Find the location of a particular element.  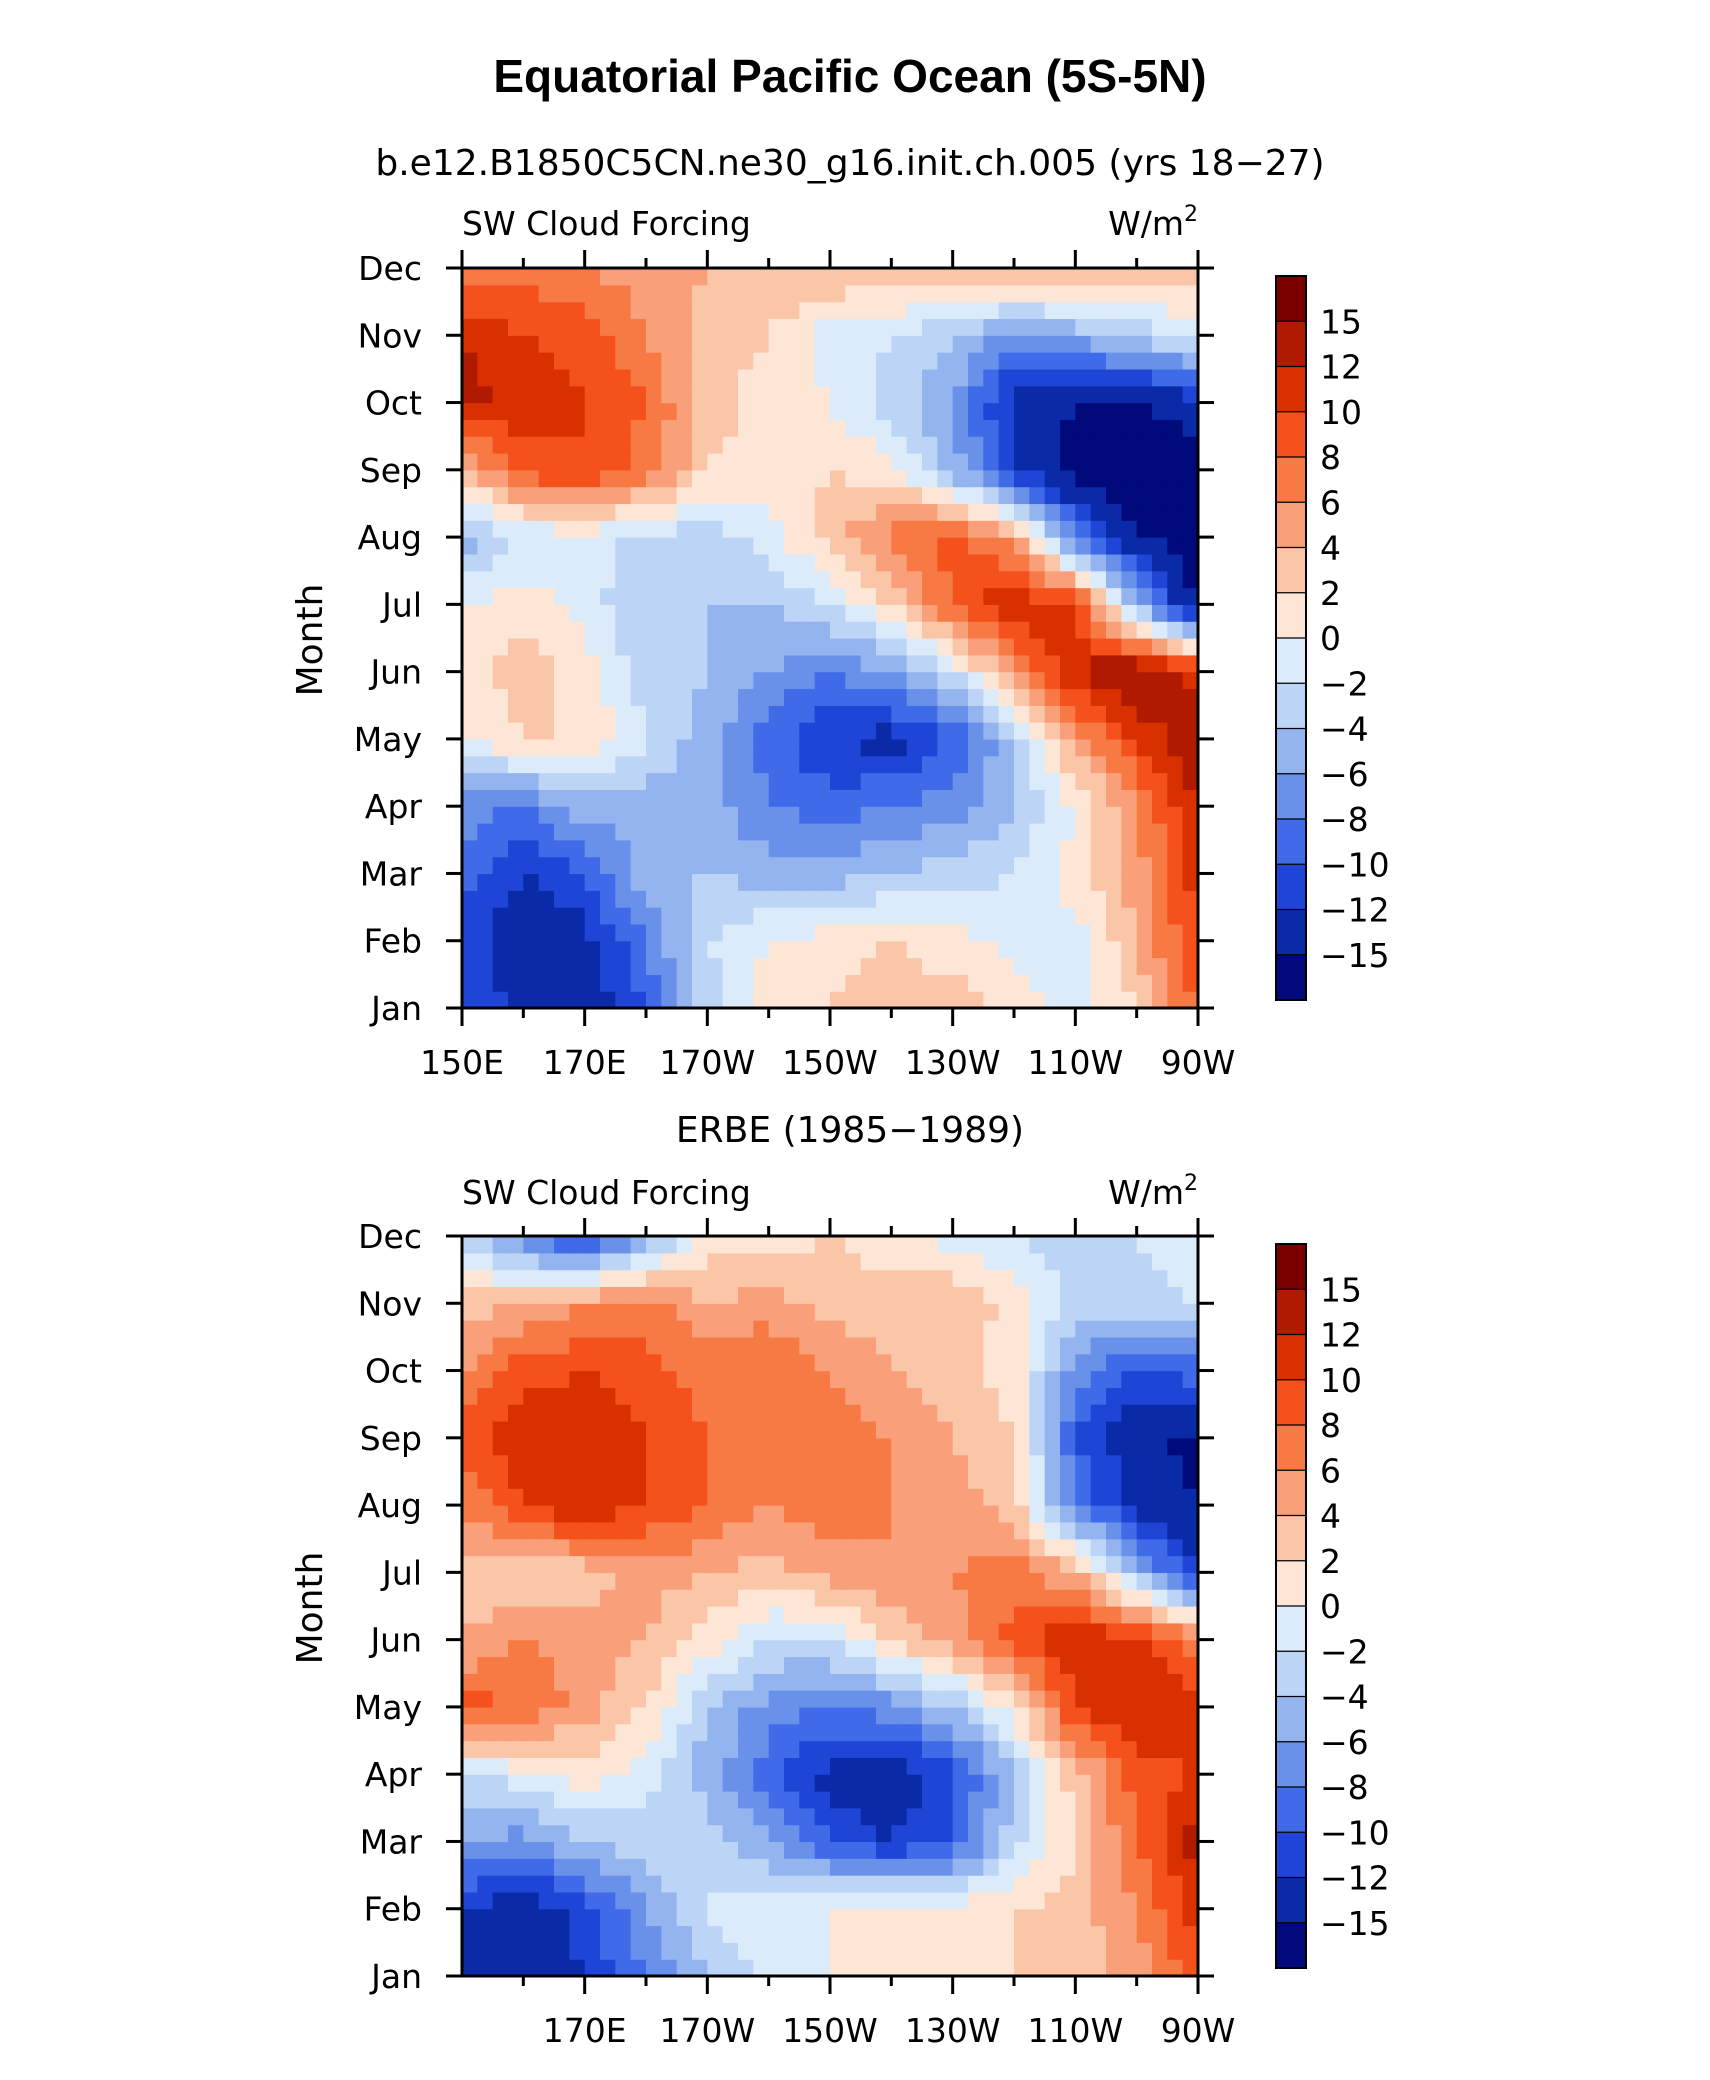

colorbar-swatch is located at coordinates (1291, 615).